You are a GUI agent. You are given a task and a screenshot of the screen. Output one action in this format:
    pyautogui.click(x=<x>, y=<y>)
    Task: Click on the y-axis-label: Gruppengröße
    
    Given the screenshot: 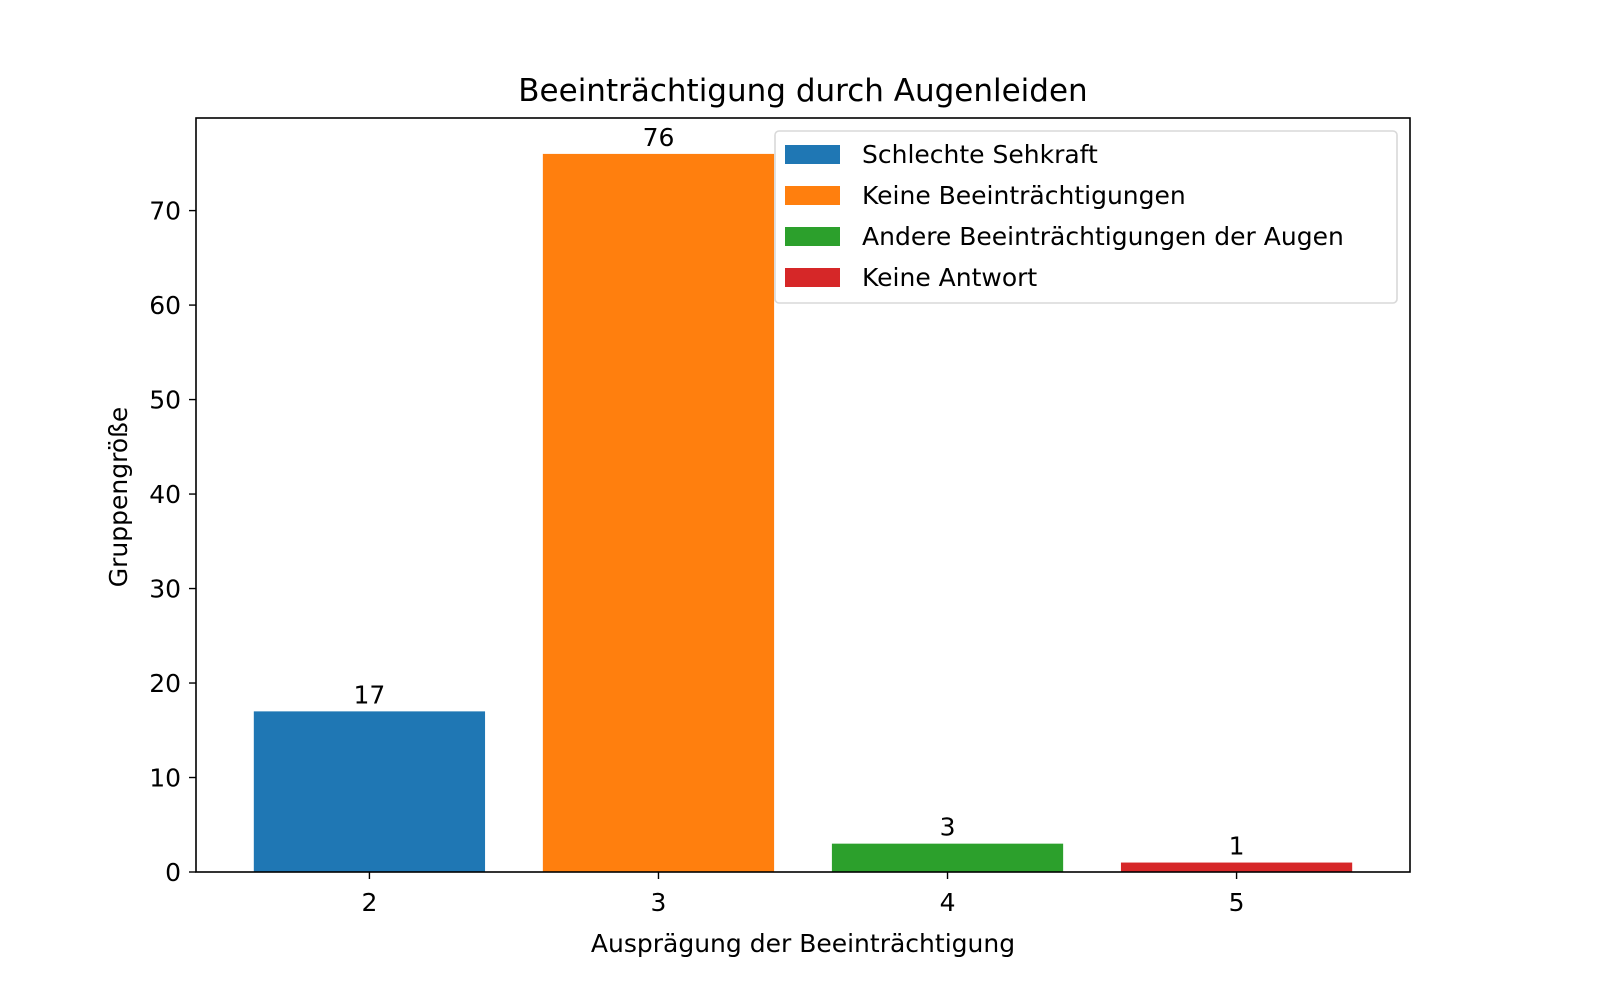 What is the action you would take?
    pyautogui.click(x=118, y=497)
    